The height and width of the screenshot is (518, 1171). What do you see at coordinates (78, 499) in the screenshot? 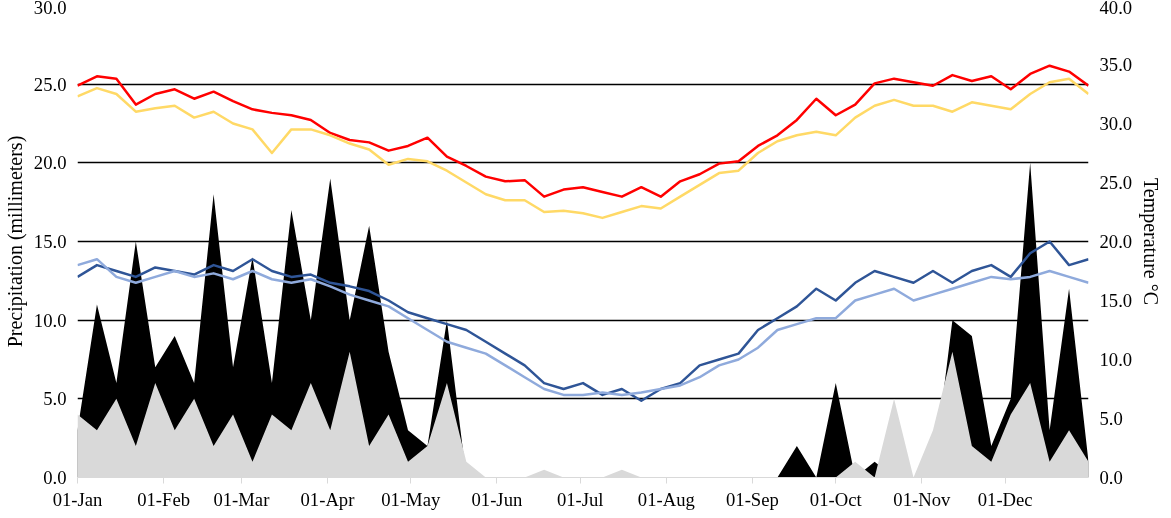
I see `x-tick-label: 01-Jan` at bounding box center [78, 499].